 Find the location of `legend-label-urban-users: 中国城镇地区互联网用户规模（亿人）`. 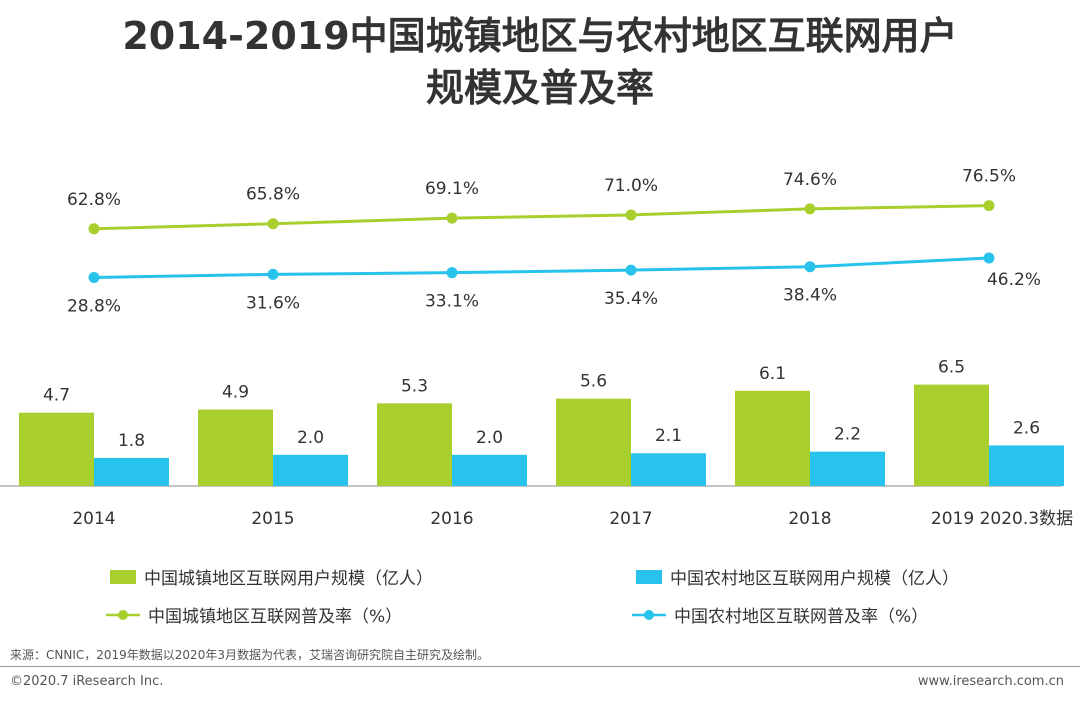

legend-label-urban-users: 中国城镇地区互联网用户规模（亿人） is located at coordinates (288, 579).